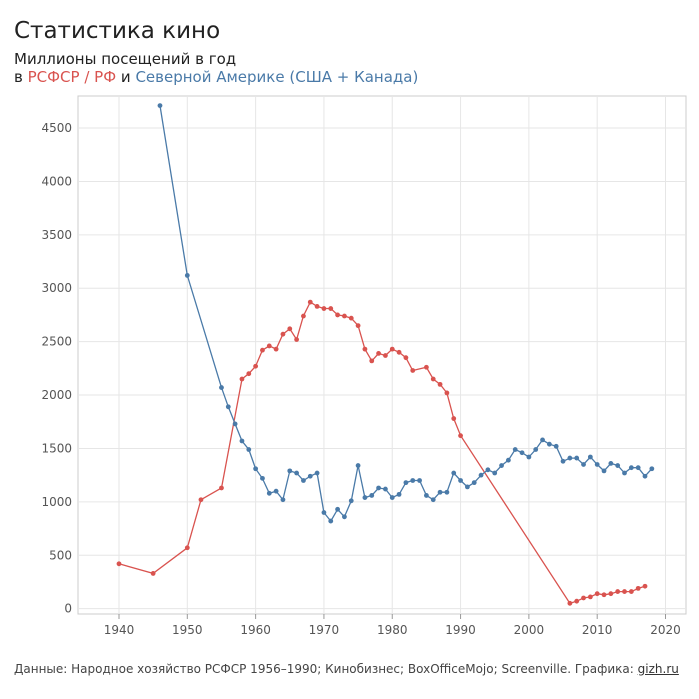 This screenshot has width=699, height=699. Describe the element at coordinates (392, 625) in the screenshot. I see `x-axis-ticks: 1940 1950 1960 1970 1980 1990 2000 2010 2020` at that location.